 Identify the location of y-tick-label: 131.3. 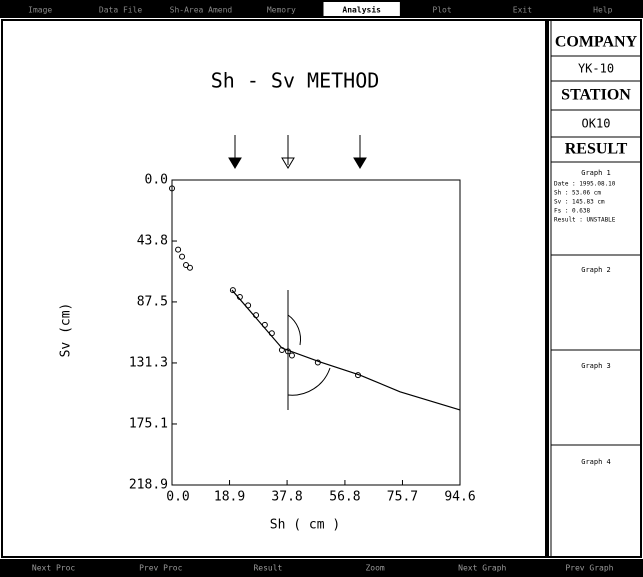
(148, 362).